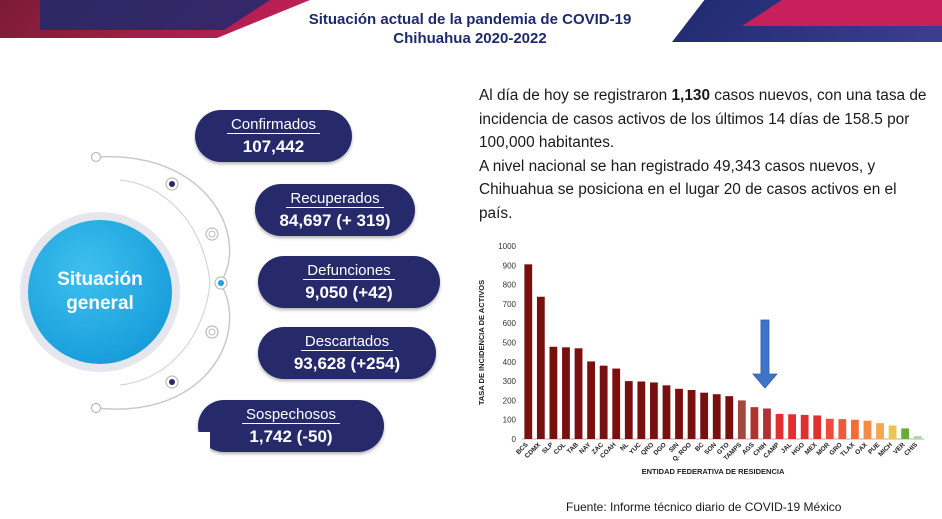 This screenshot has height=519, width=942. Describe the element at coordinates (885, 449) in the screenshot. I see `x-tick-label: MICH` at that location.